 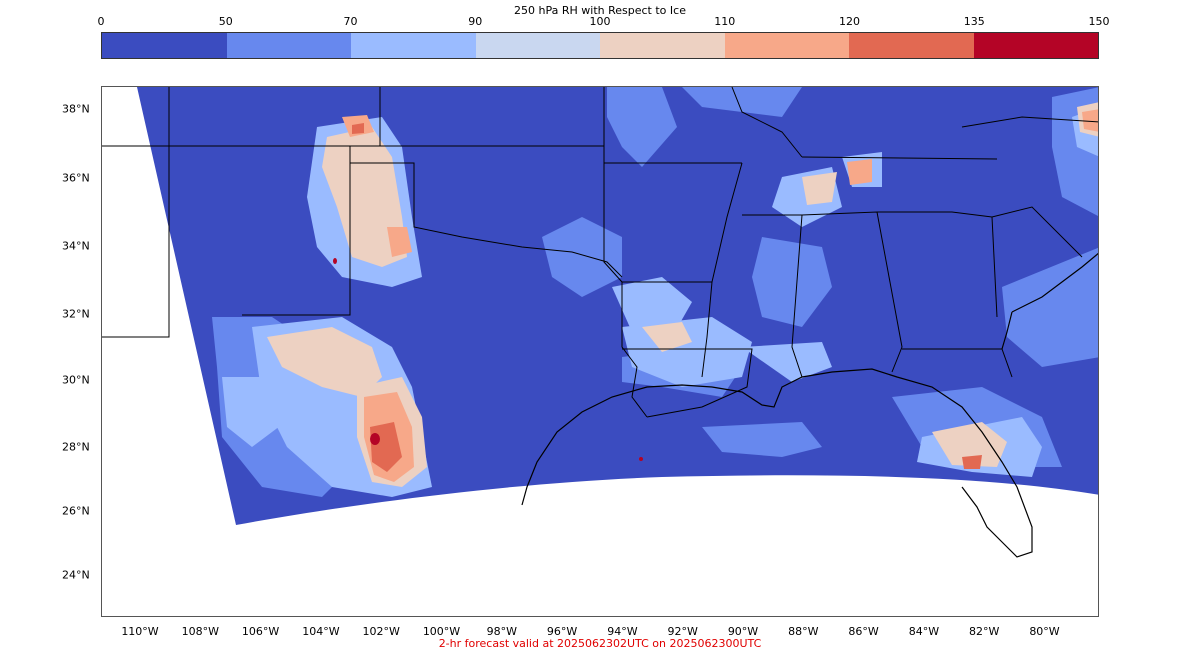 What do you see at coordinates (101, 21) in the screenshot?
I see `colorbar-tick-label: 0` at bounding box center [101, 21].